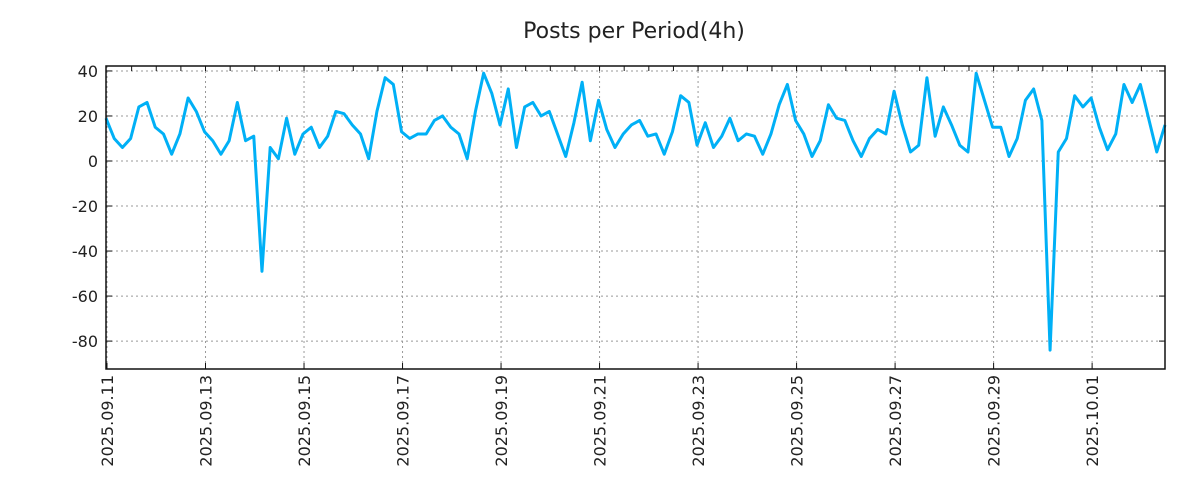 This screenshot has height=504, width=1200. What do you see at coordinates (501, 421) in the screenshot?
I see `x-tick-label: 2025.09.19` at bounding box center [501, 421].